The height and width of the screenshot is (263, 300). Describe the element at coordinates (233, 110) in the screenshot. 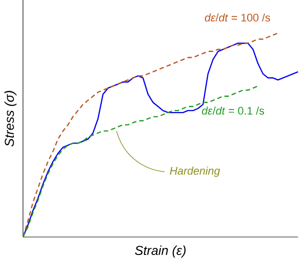

I see `series-label: dε/dt = 0.1 /s` at that location.